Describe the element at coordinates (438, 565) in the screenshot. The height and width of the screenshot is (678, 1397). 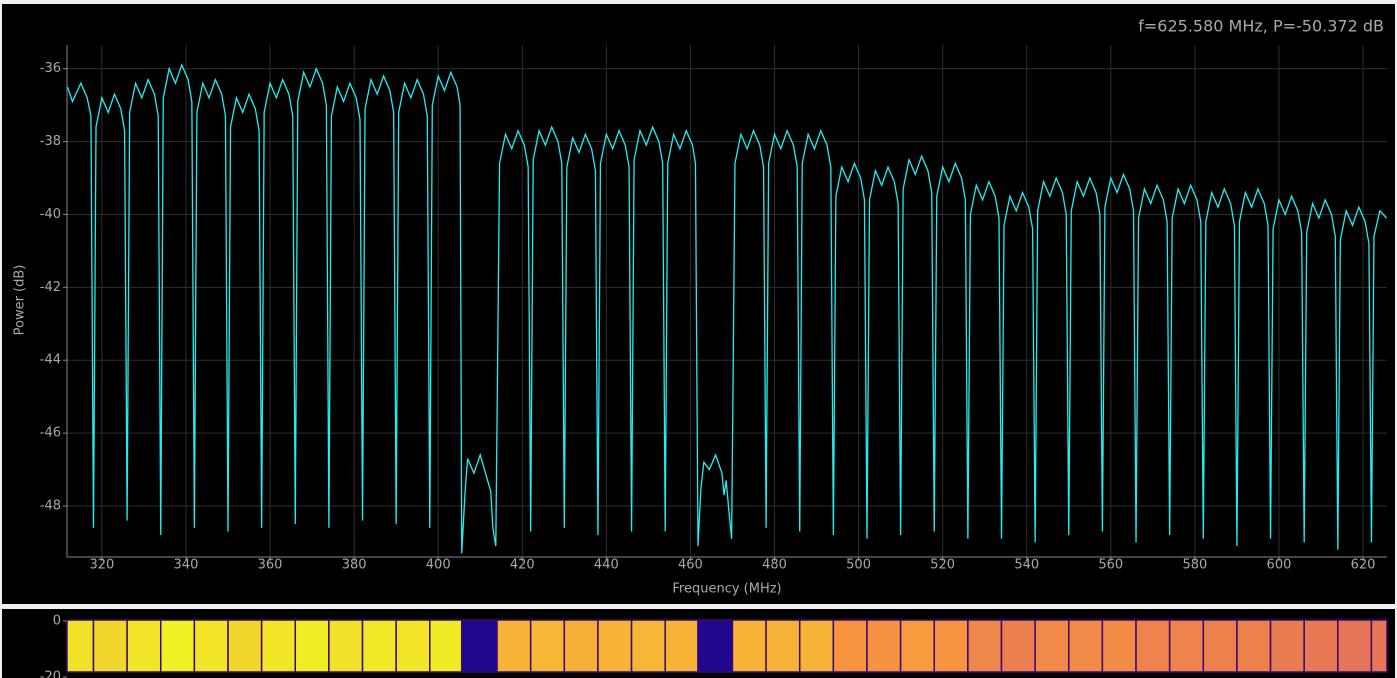
I see `x-tick-label: 400` at that location.